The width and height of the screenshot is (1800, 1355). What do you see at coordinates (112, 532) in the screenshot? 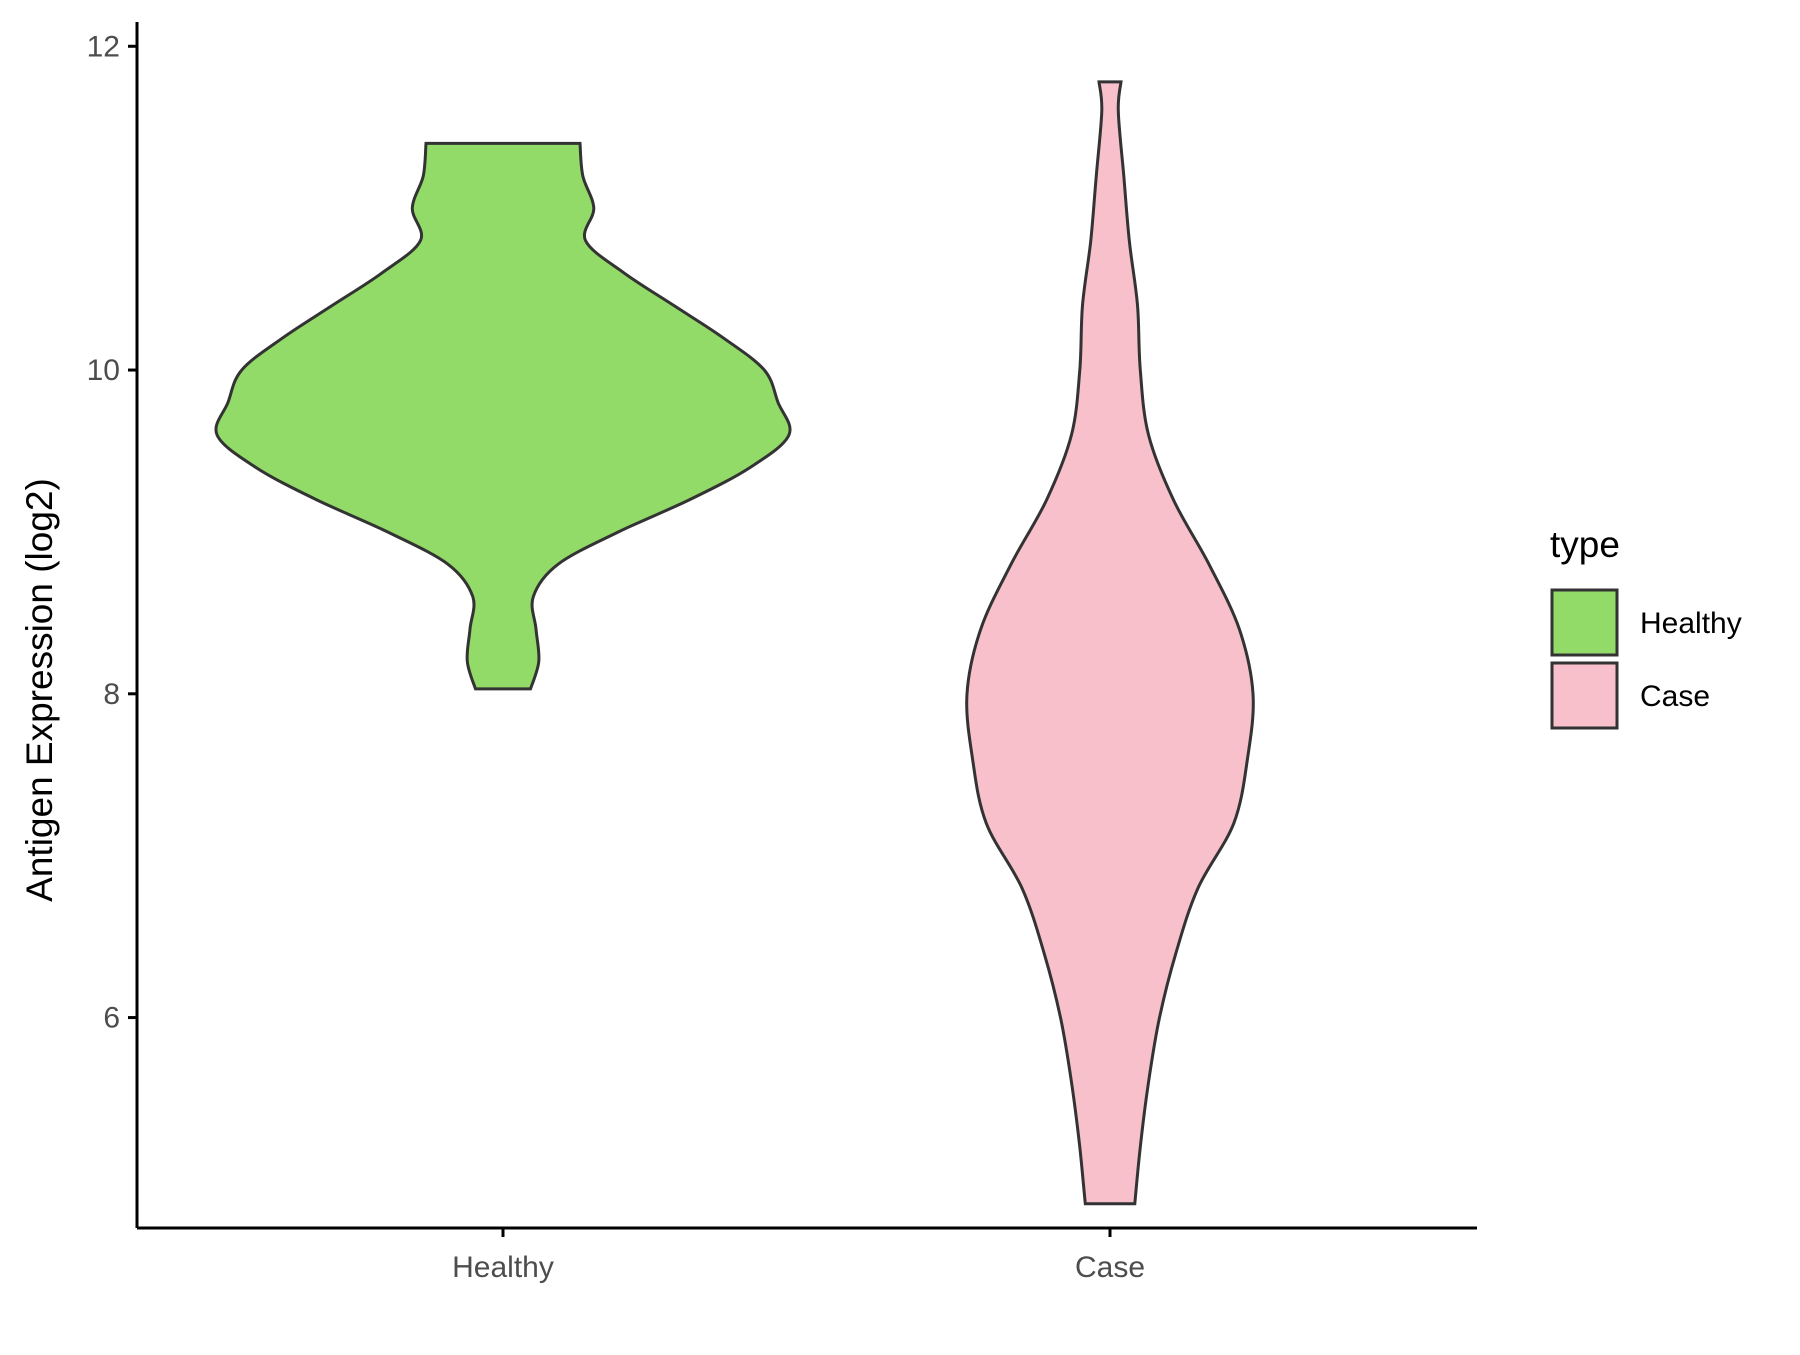
I see `y-axis-ticks: 6 8 10 12` at bounding box center [112, 532].